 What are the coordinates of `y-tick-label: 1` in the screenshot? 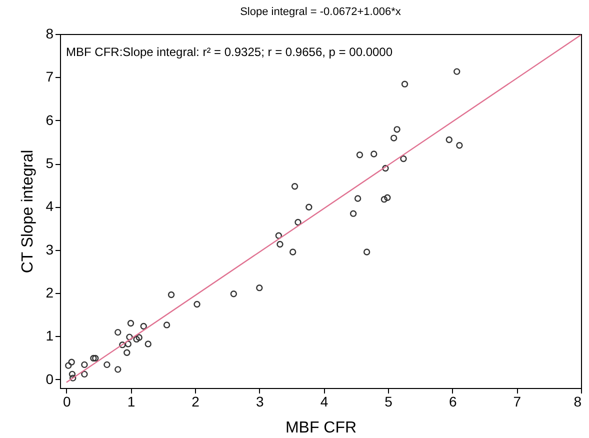 It's located at (50, 336).